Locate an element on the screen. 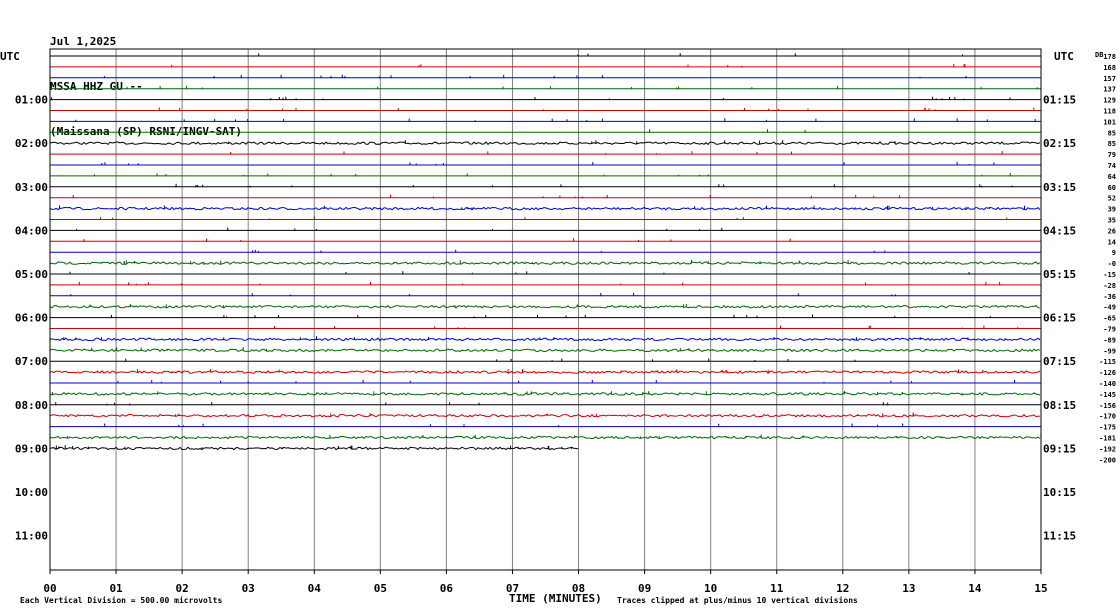 This screenshot has height=614, width=1120. right-scale-value: -28 is located at coordinates (1109, 286).